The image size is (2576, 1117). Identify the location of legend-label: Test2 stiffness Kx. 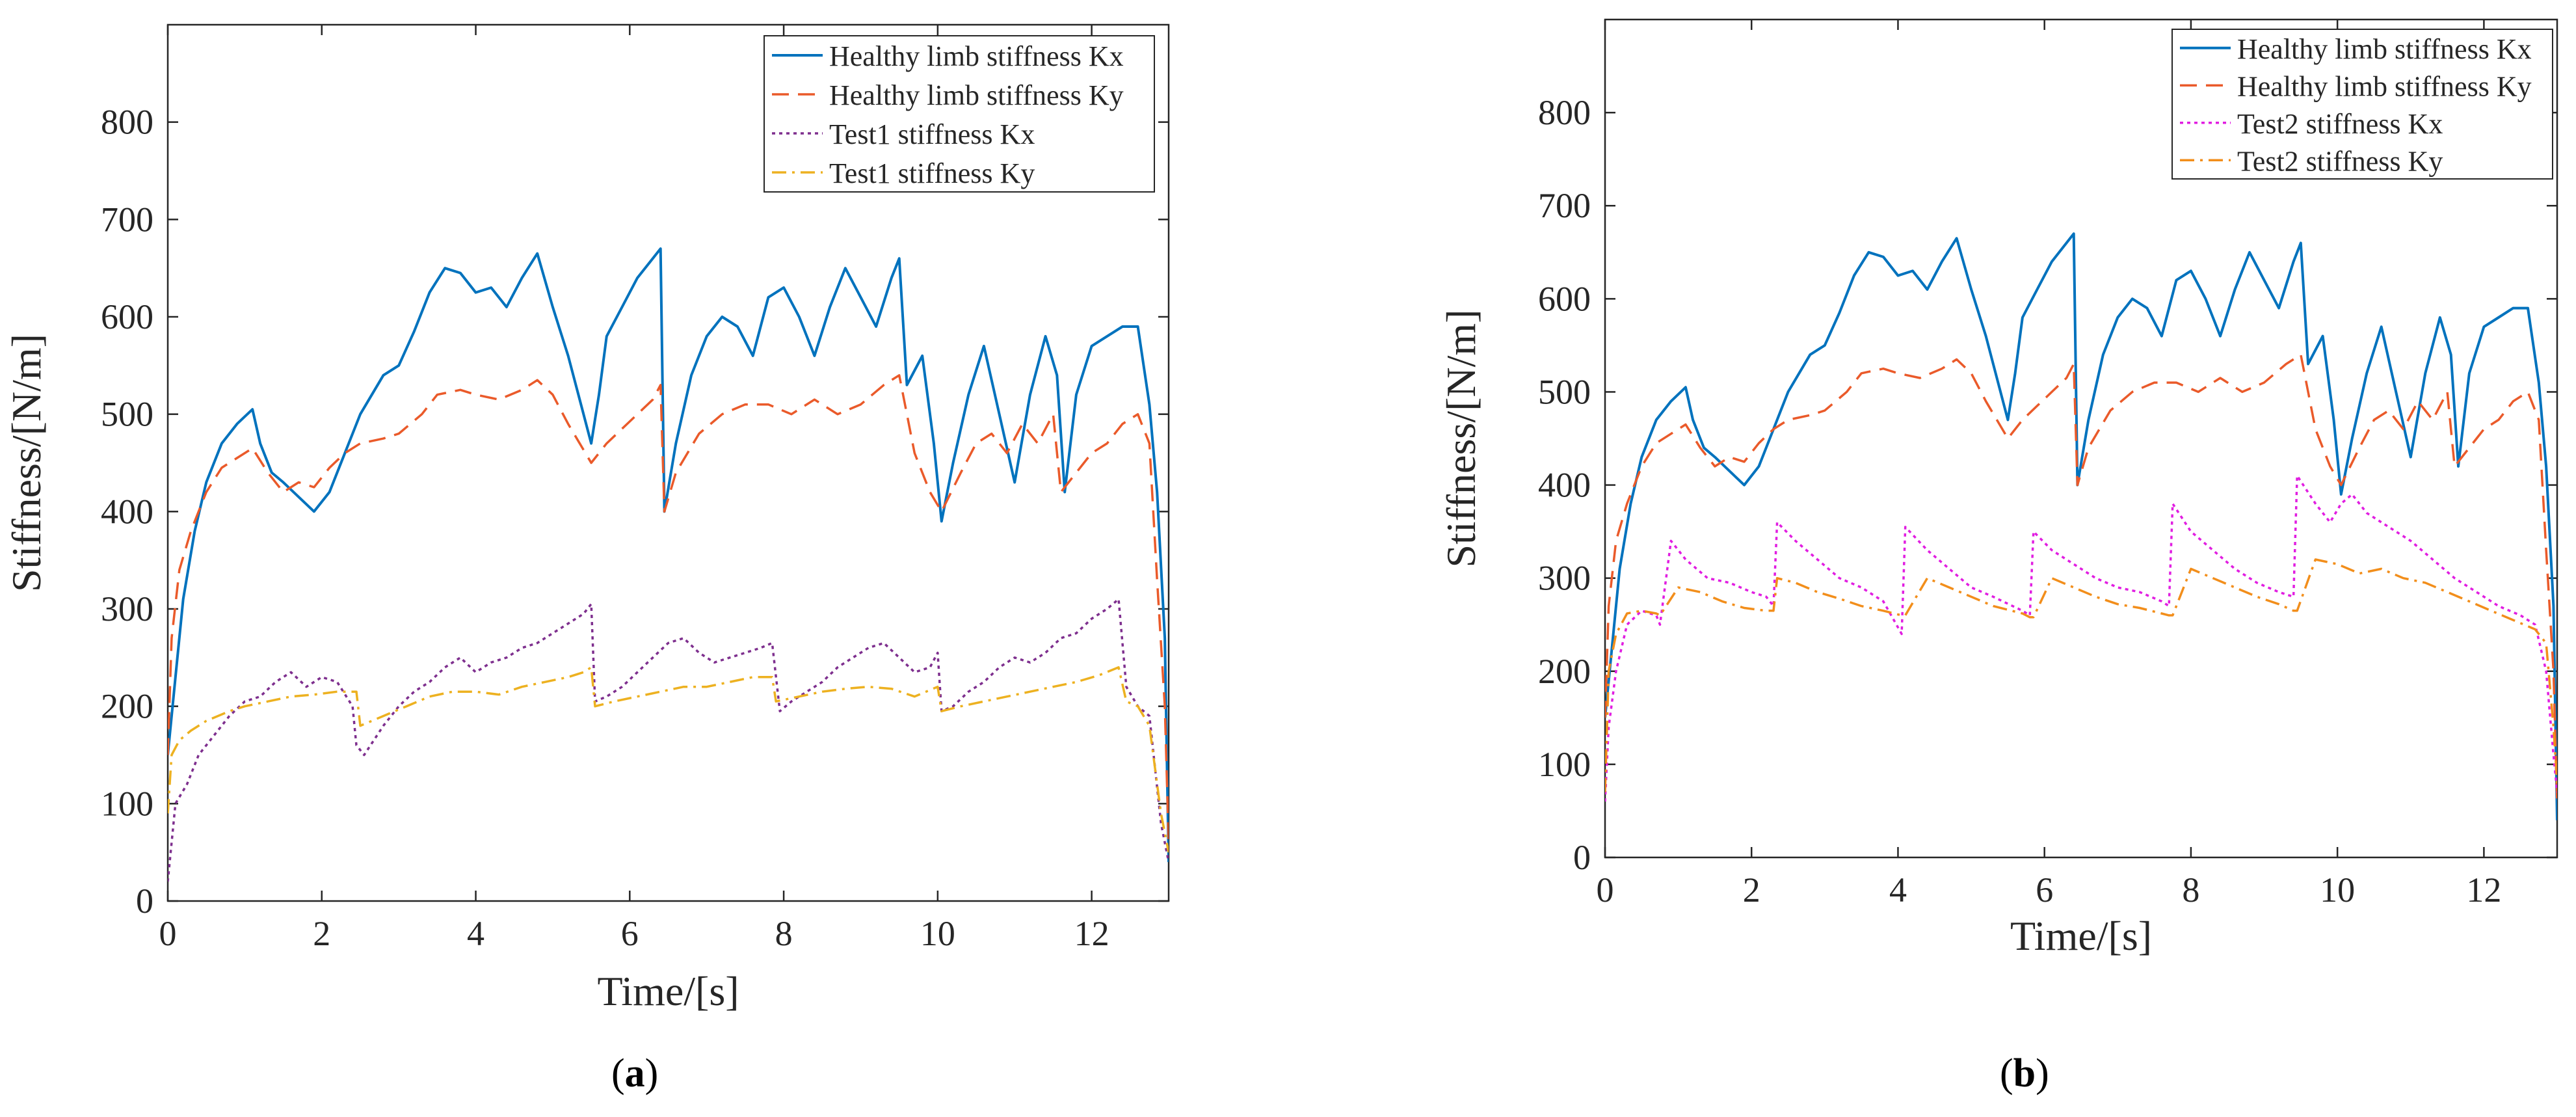
(2340, 124).